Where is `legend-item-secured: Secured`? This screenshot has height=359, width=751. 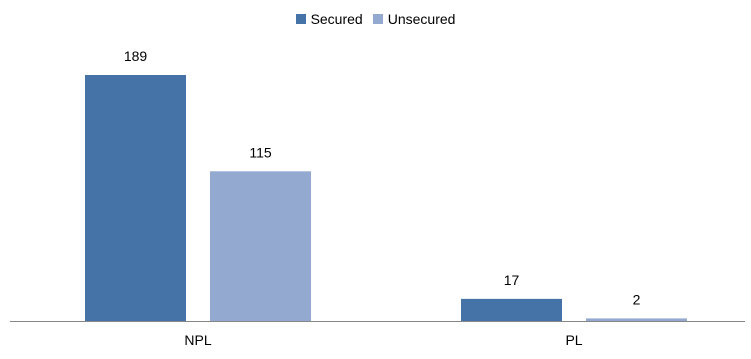 legend-item-secured: Secured is located at coordinates (329, 19).